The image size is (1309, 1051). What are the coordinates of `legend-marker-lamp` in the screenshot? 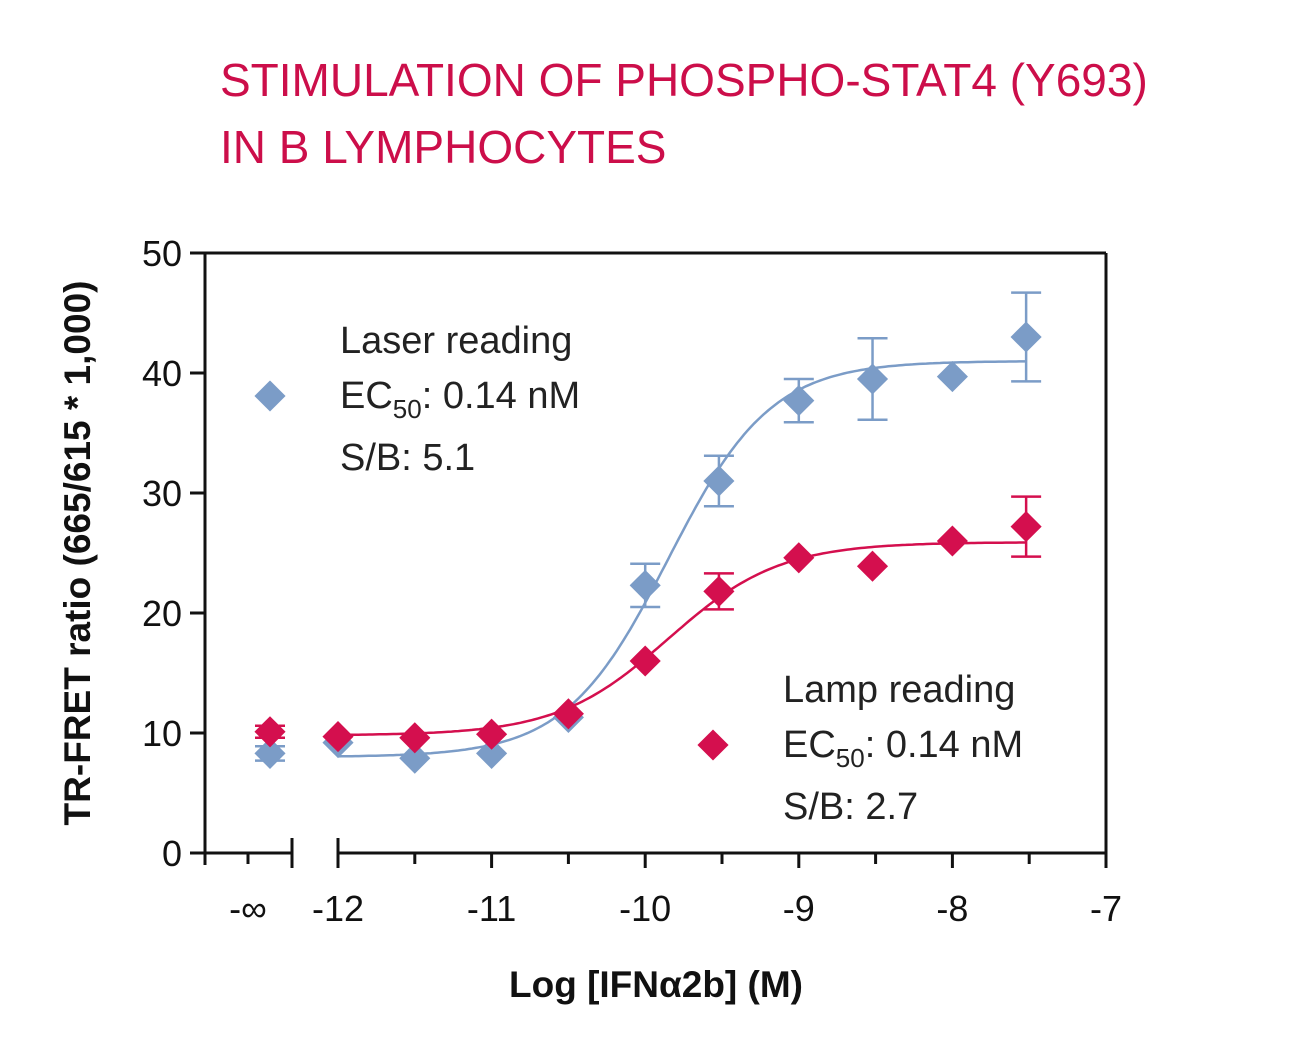 It's located at (713, 745).